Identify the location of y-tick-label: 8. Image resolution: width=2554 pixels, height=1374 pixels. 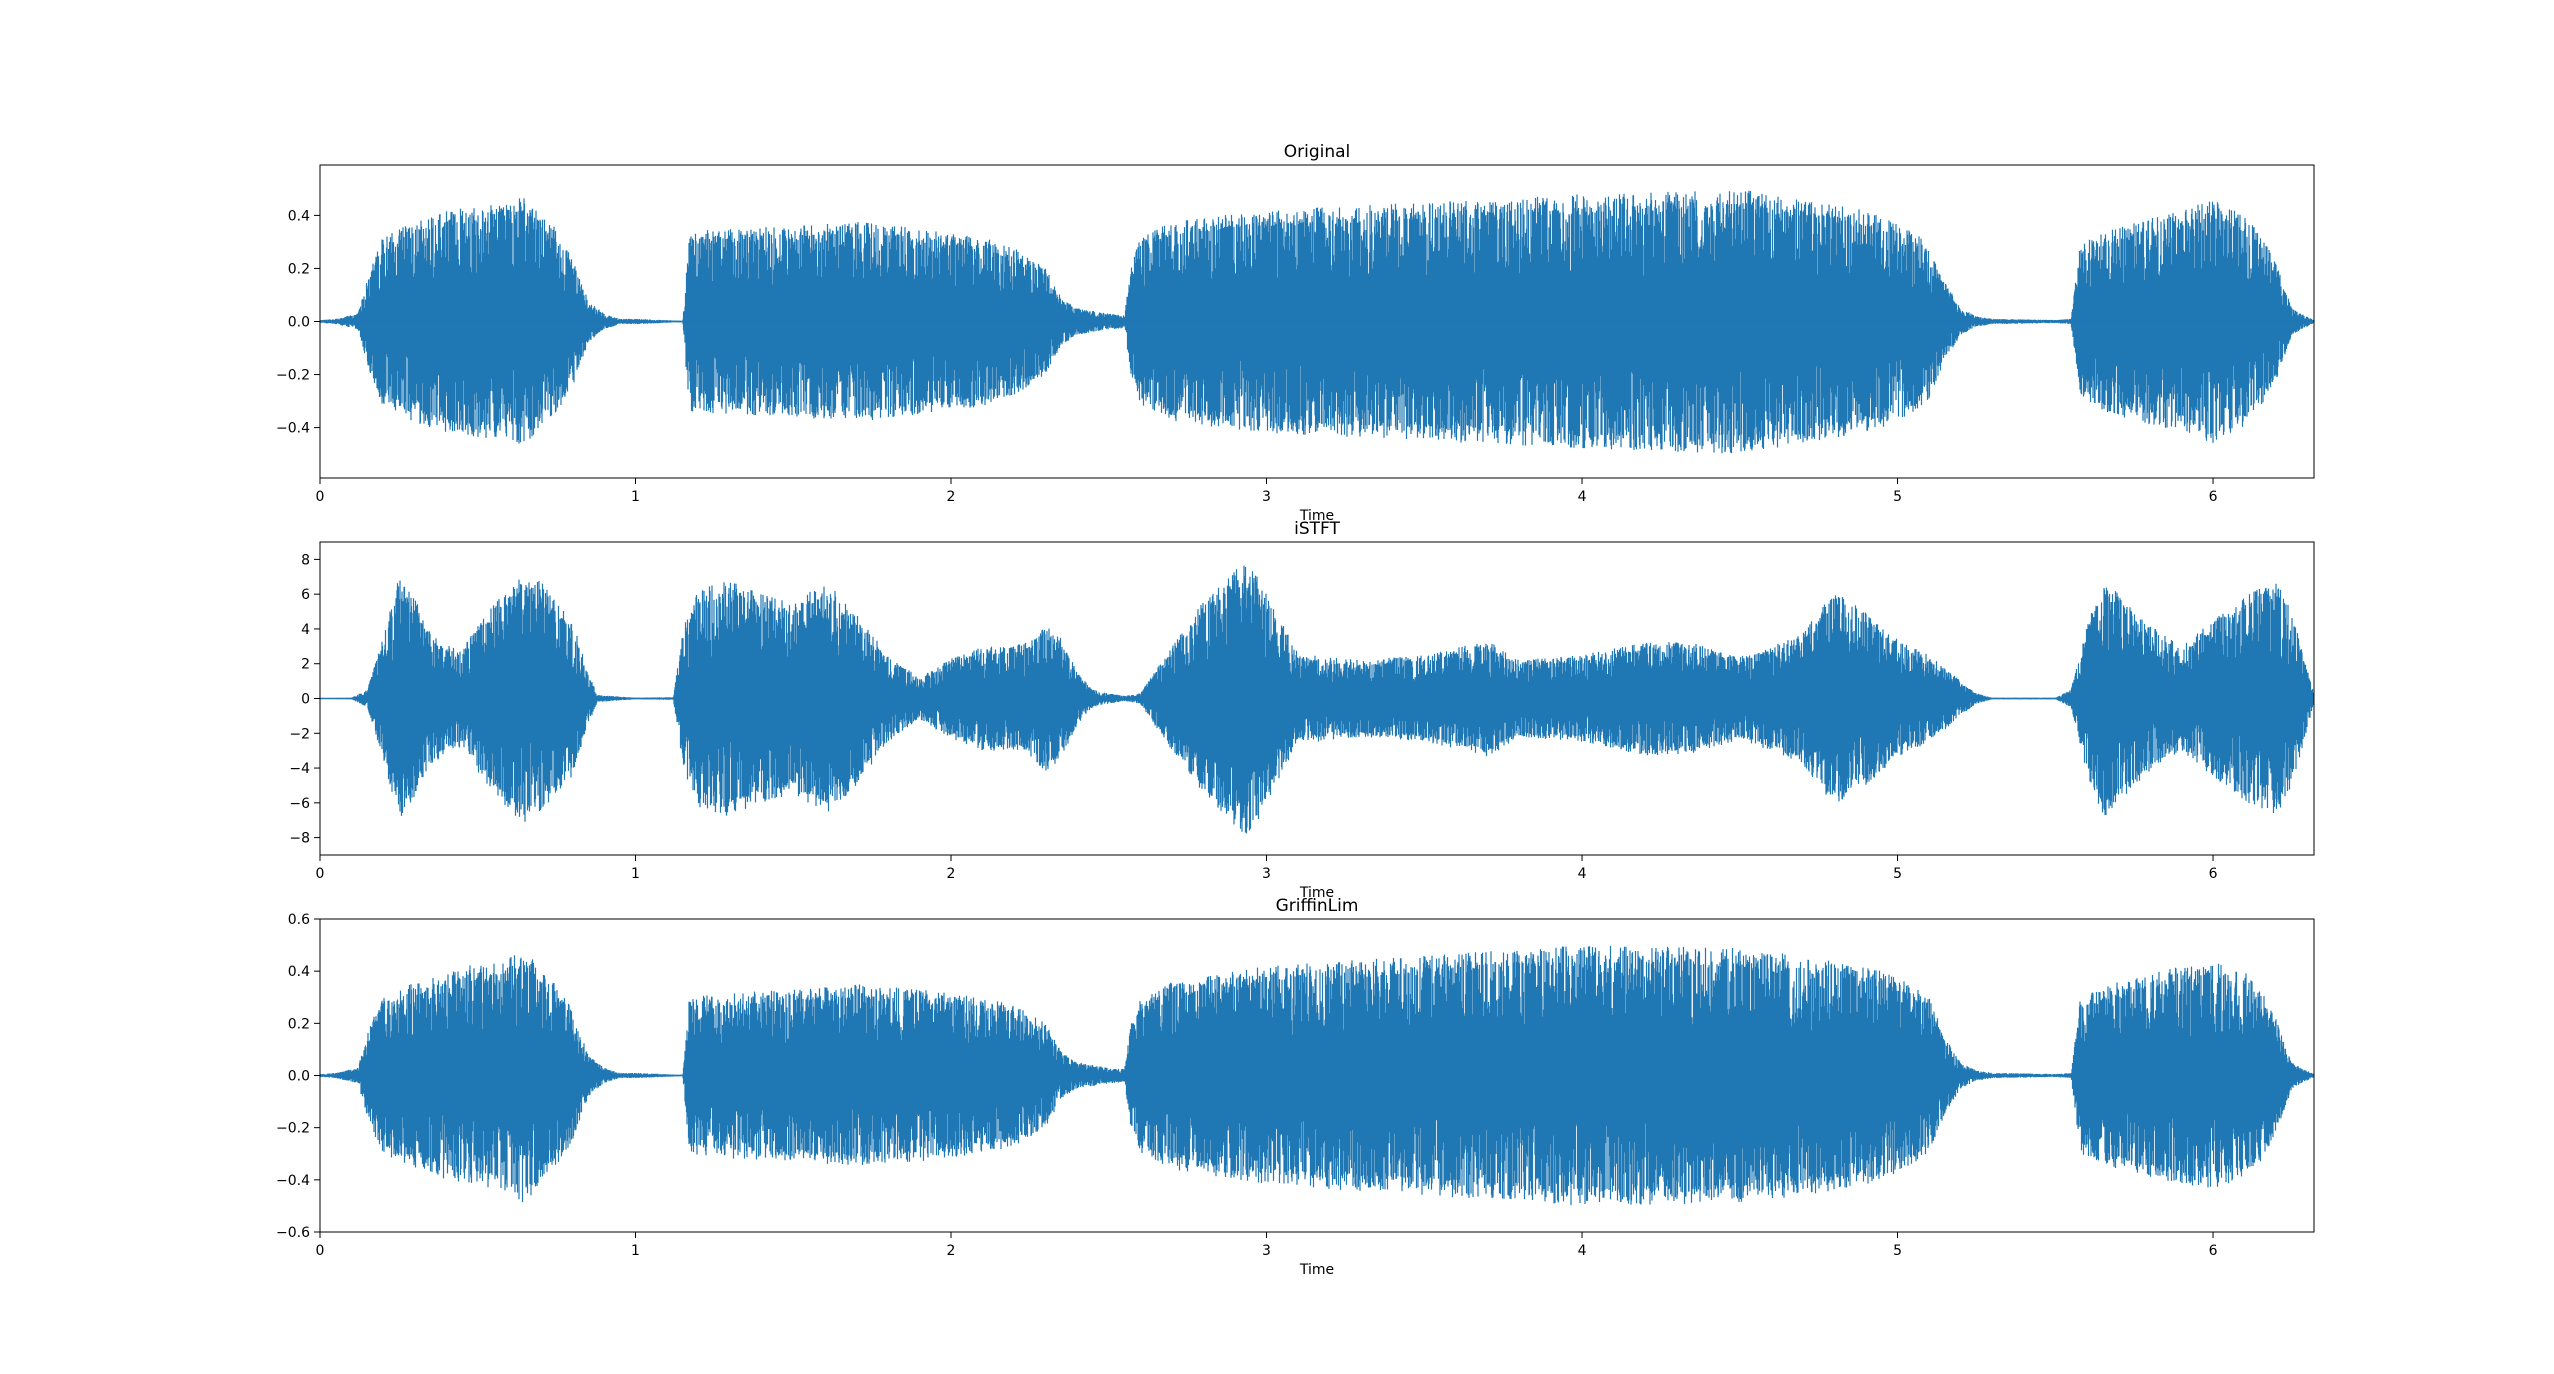
(305, 560).